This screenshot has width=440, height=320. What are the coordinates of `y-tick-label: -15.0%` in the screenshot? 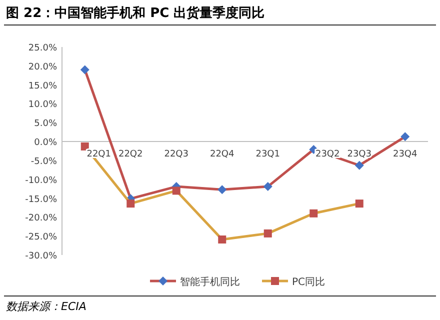 It's located at (41, 199).